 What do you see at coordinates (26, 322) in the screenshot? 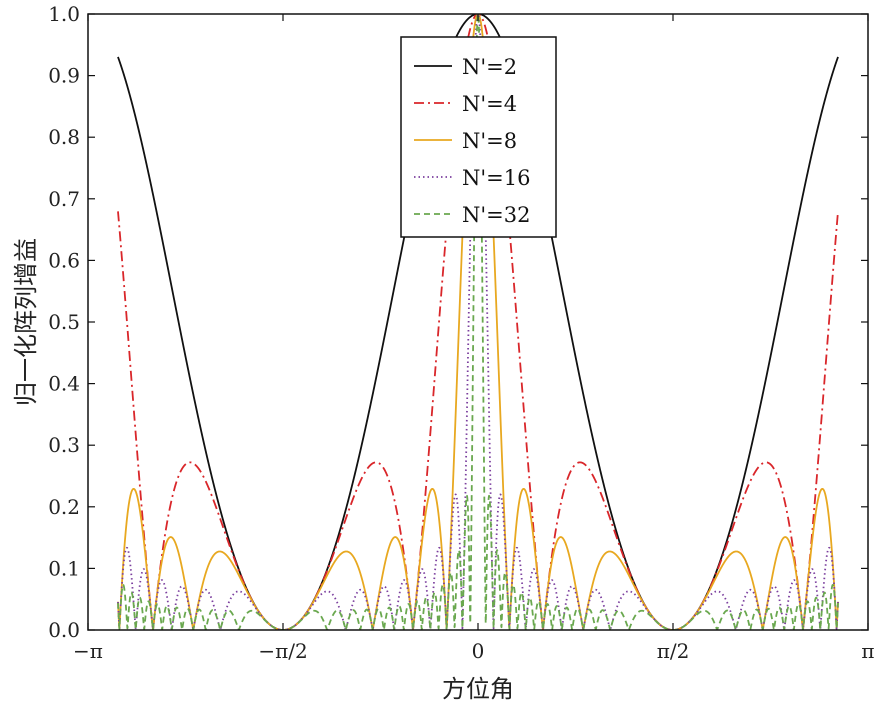
I see `y-axis-title: 归一化阵列增益` at bounding box center [26, 322].